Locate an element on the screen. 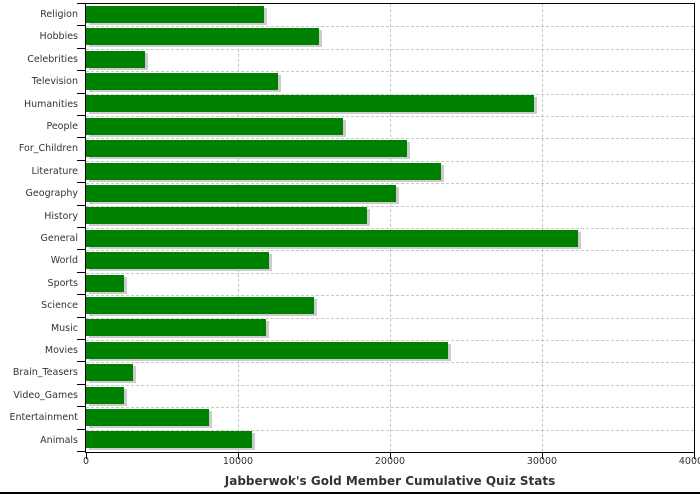 This screenshot has height=500, width=700. bar-sports is located at coordinates (105, 283).